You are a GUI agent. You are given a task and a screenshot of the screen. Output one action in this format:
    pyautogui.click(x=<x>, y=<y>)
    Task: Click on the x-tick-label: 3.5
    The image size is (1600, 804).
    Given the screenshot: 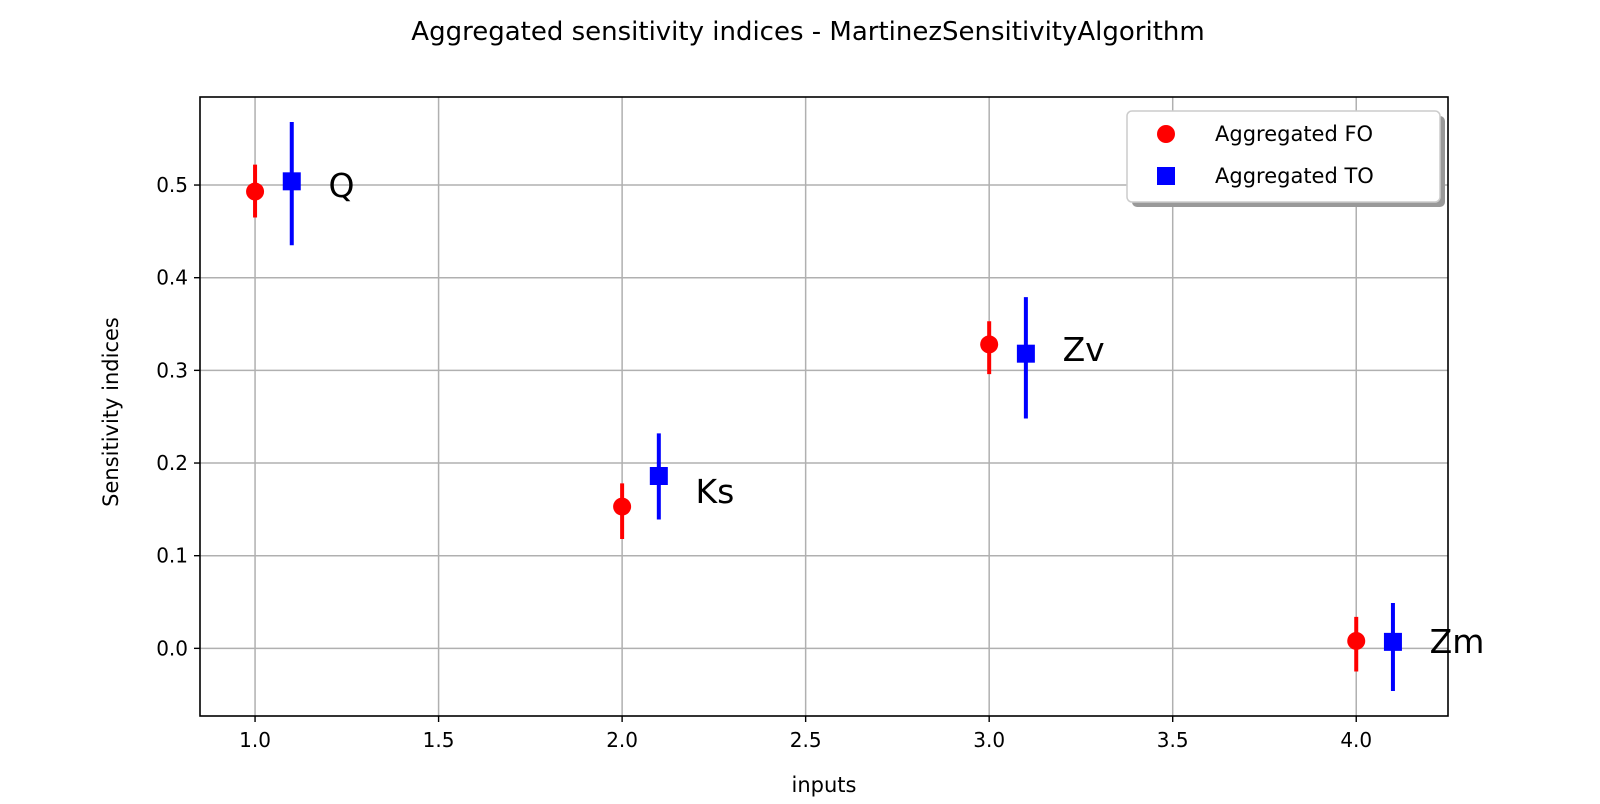 What is the action you would take?
    pyautogui.click(x=1173, y=740)
    